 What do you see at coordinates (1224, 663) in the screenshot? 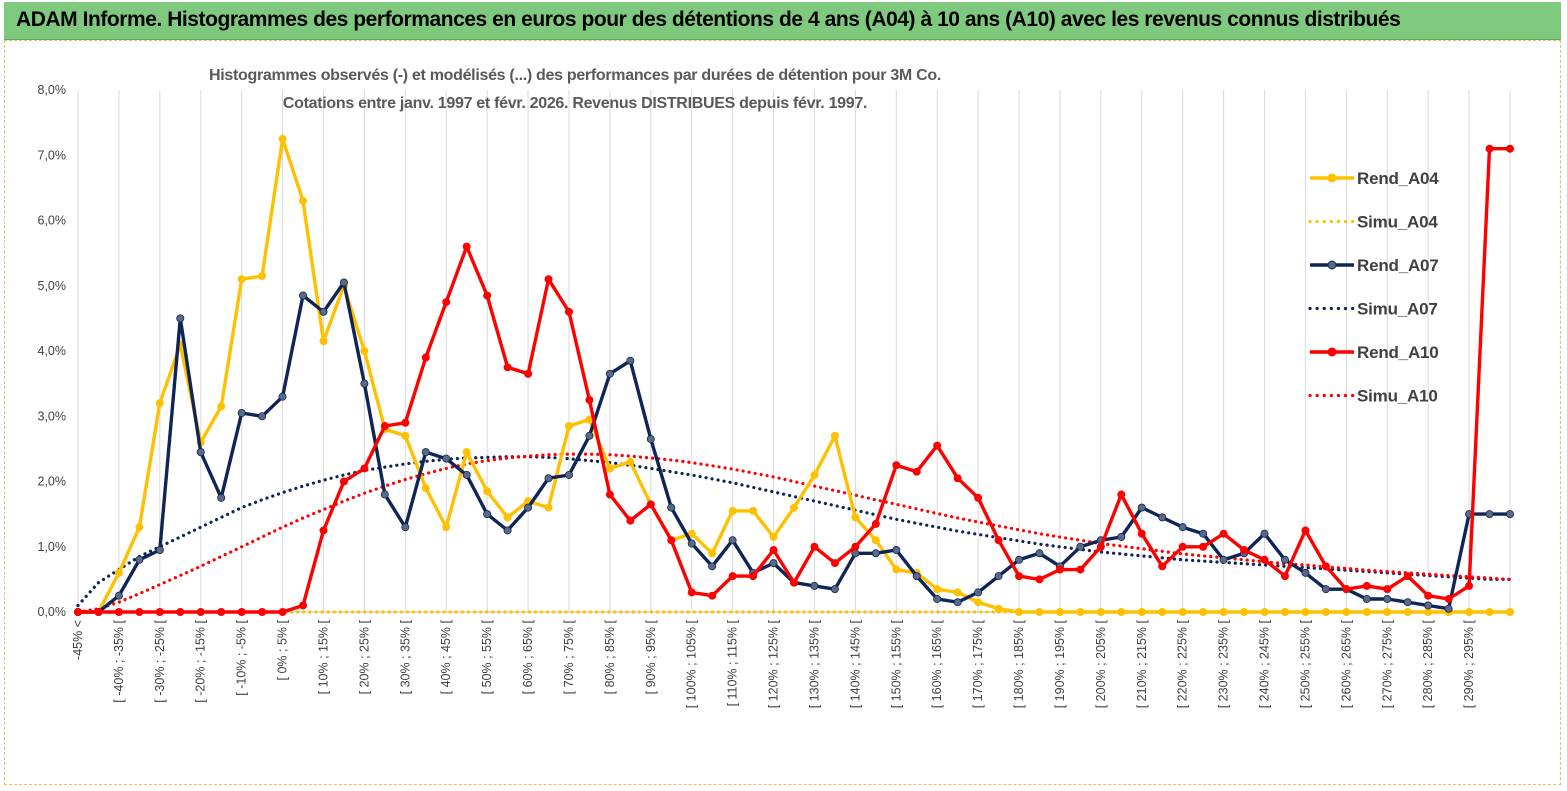
I see `x-tick-label: [ 230% ; 235% [` at bounding box center [1224, 663].